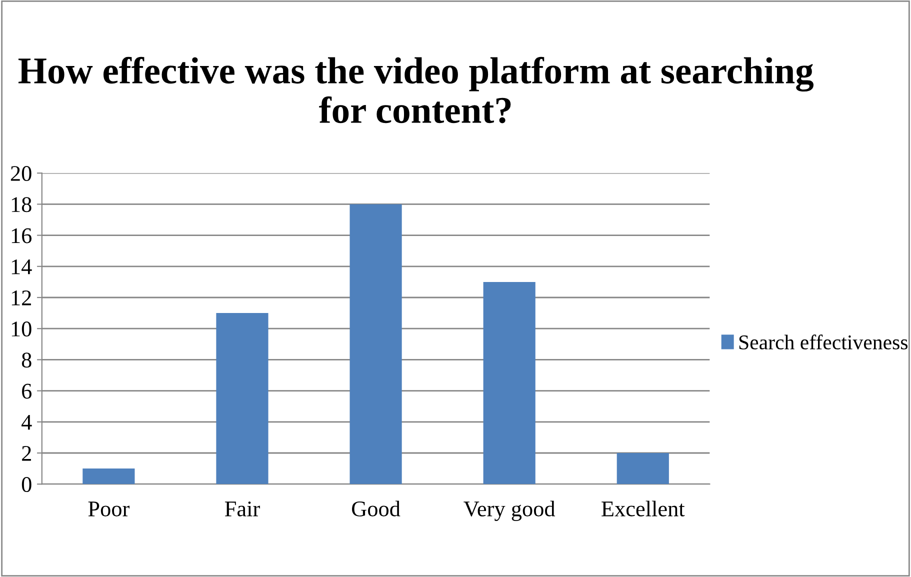 The width and height of the screenshot is (911, 577). Describe the element at coordinates (22, 236) in the screenshot. I see `y-tick-label: 16` at that location.